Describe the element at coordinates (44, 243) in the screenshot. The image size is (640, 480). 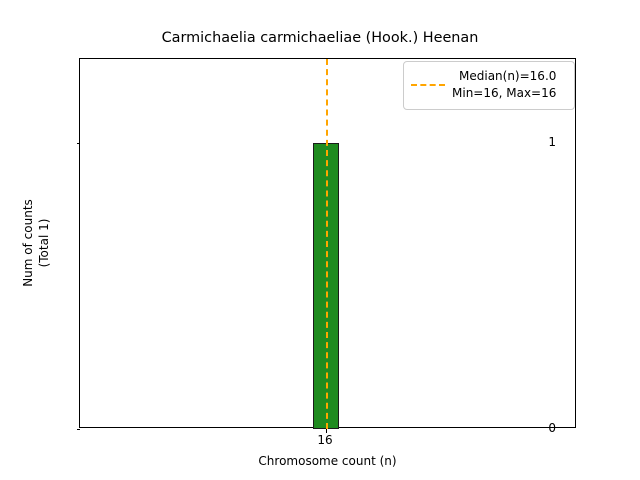
I see `y-axis-label-line2: (Total 1)` at that location.